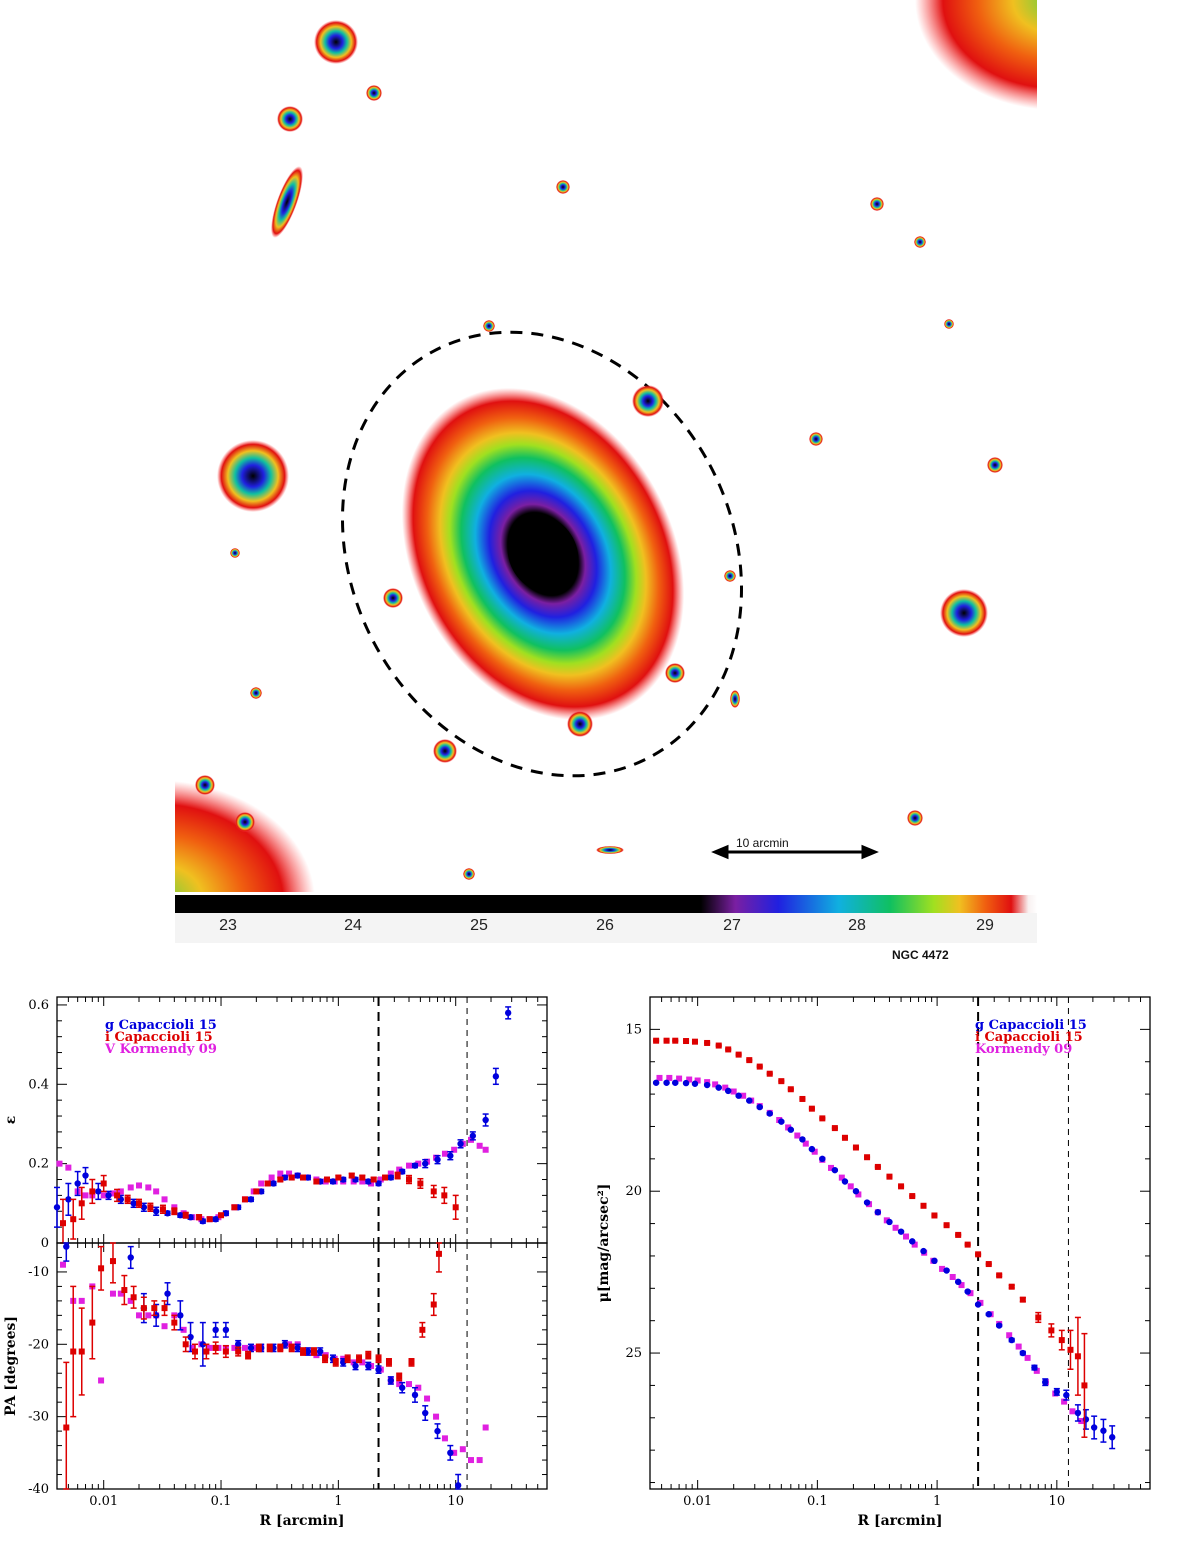 This screenshot has width=1200, height=1544. What do you see at coordinates (228, 925) in the screenshot?
I see `colorbar-tick: 23` at bounding box center [228, 925].